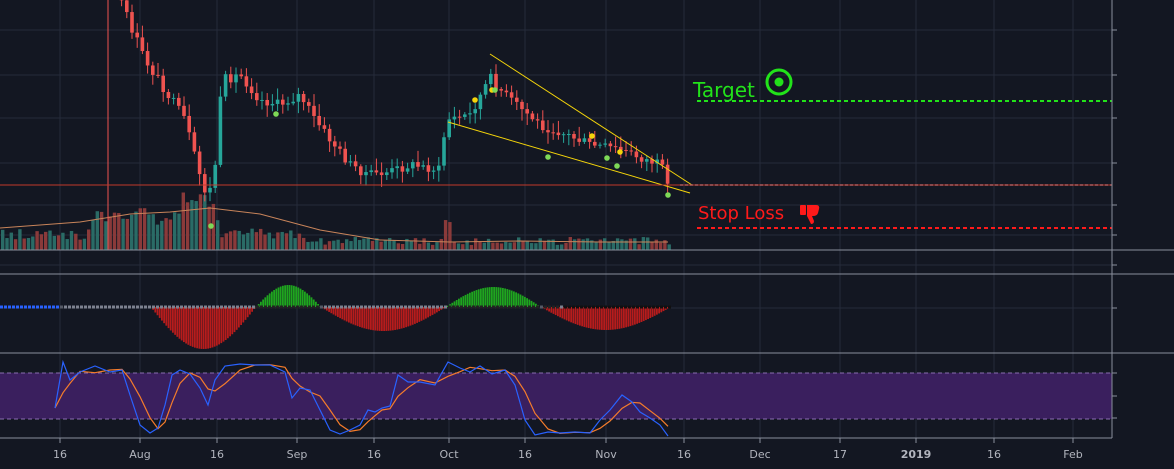 Image resolution: width=1174 pixels, height=469 pixels. Describe the element at coordinates (759, 454) in the screenshot. I see `x-tick-label: Dec` at that location.